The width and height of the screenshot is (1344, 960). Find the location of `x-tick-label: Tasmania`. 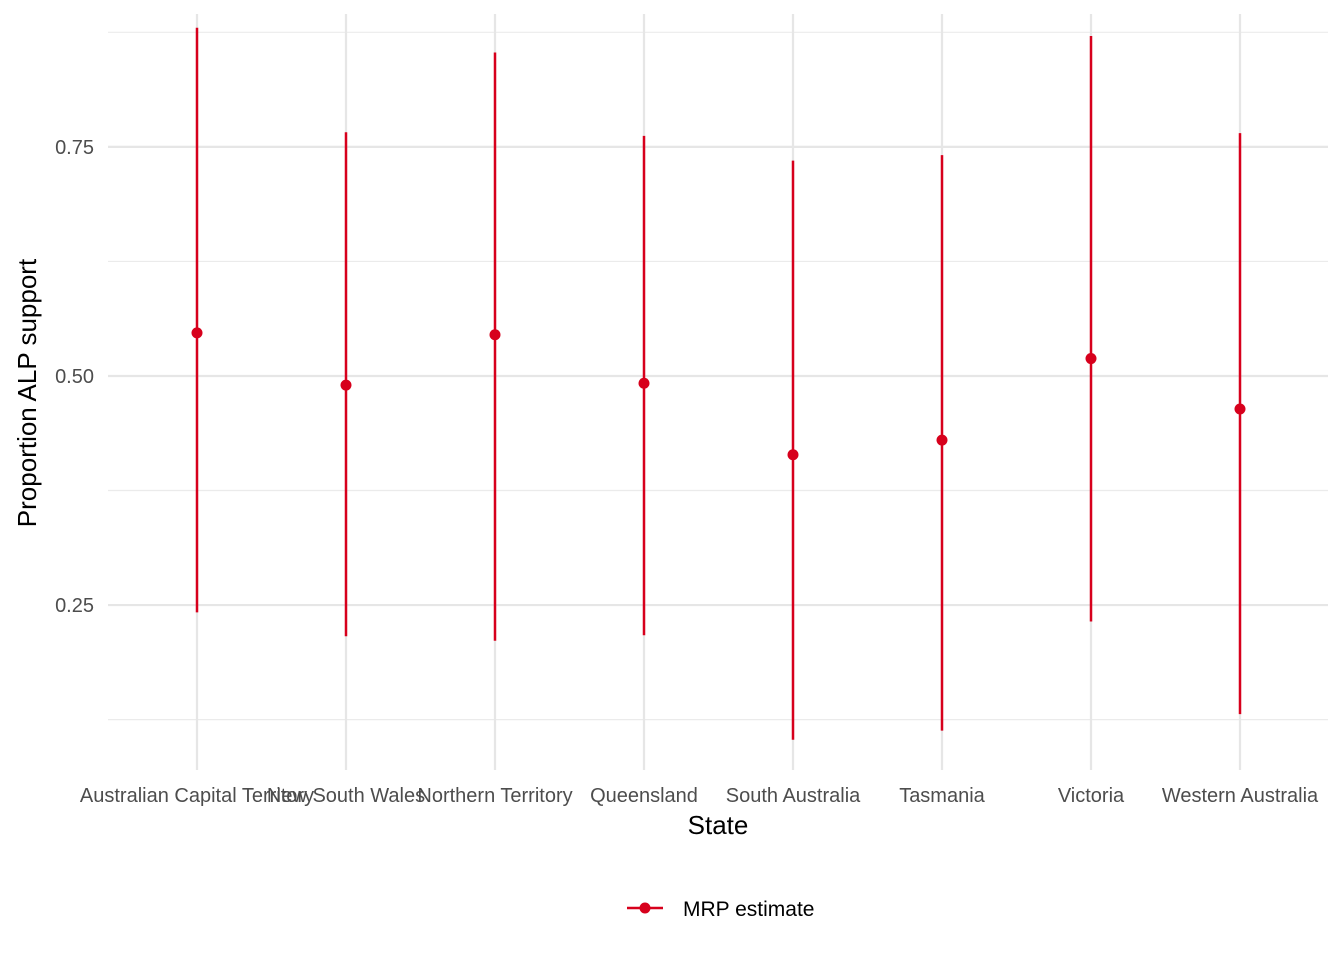

x-tick-label: Tasmania is located at coordinates (942, 796).